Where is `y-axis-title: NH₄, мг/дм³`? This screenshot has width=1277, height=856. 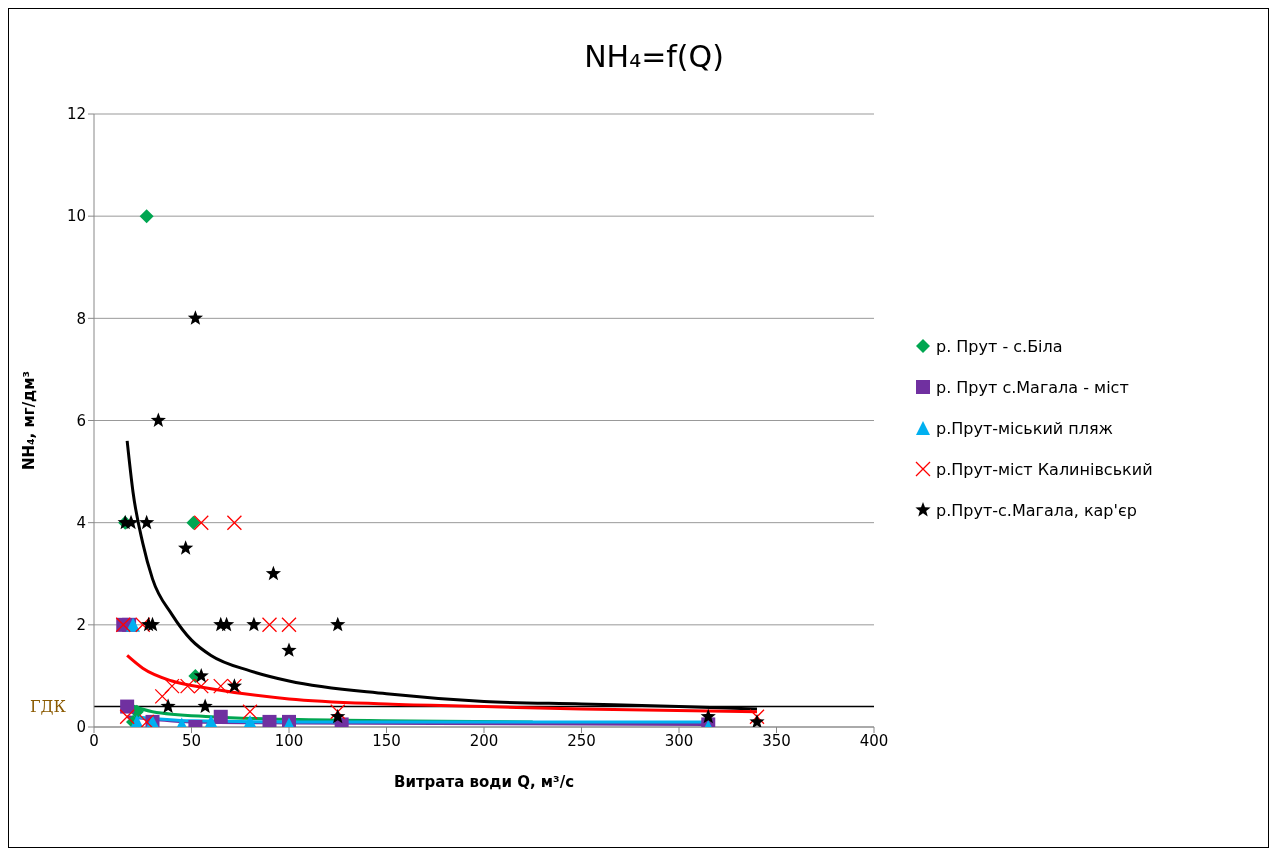 y-axis-title: NH₄, мг/дм³ is located at coordinates (29, 420).